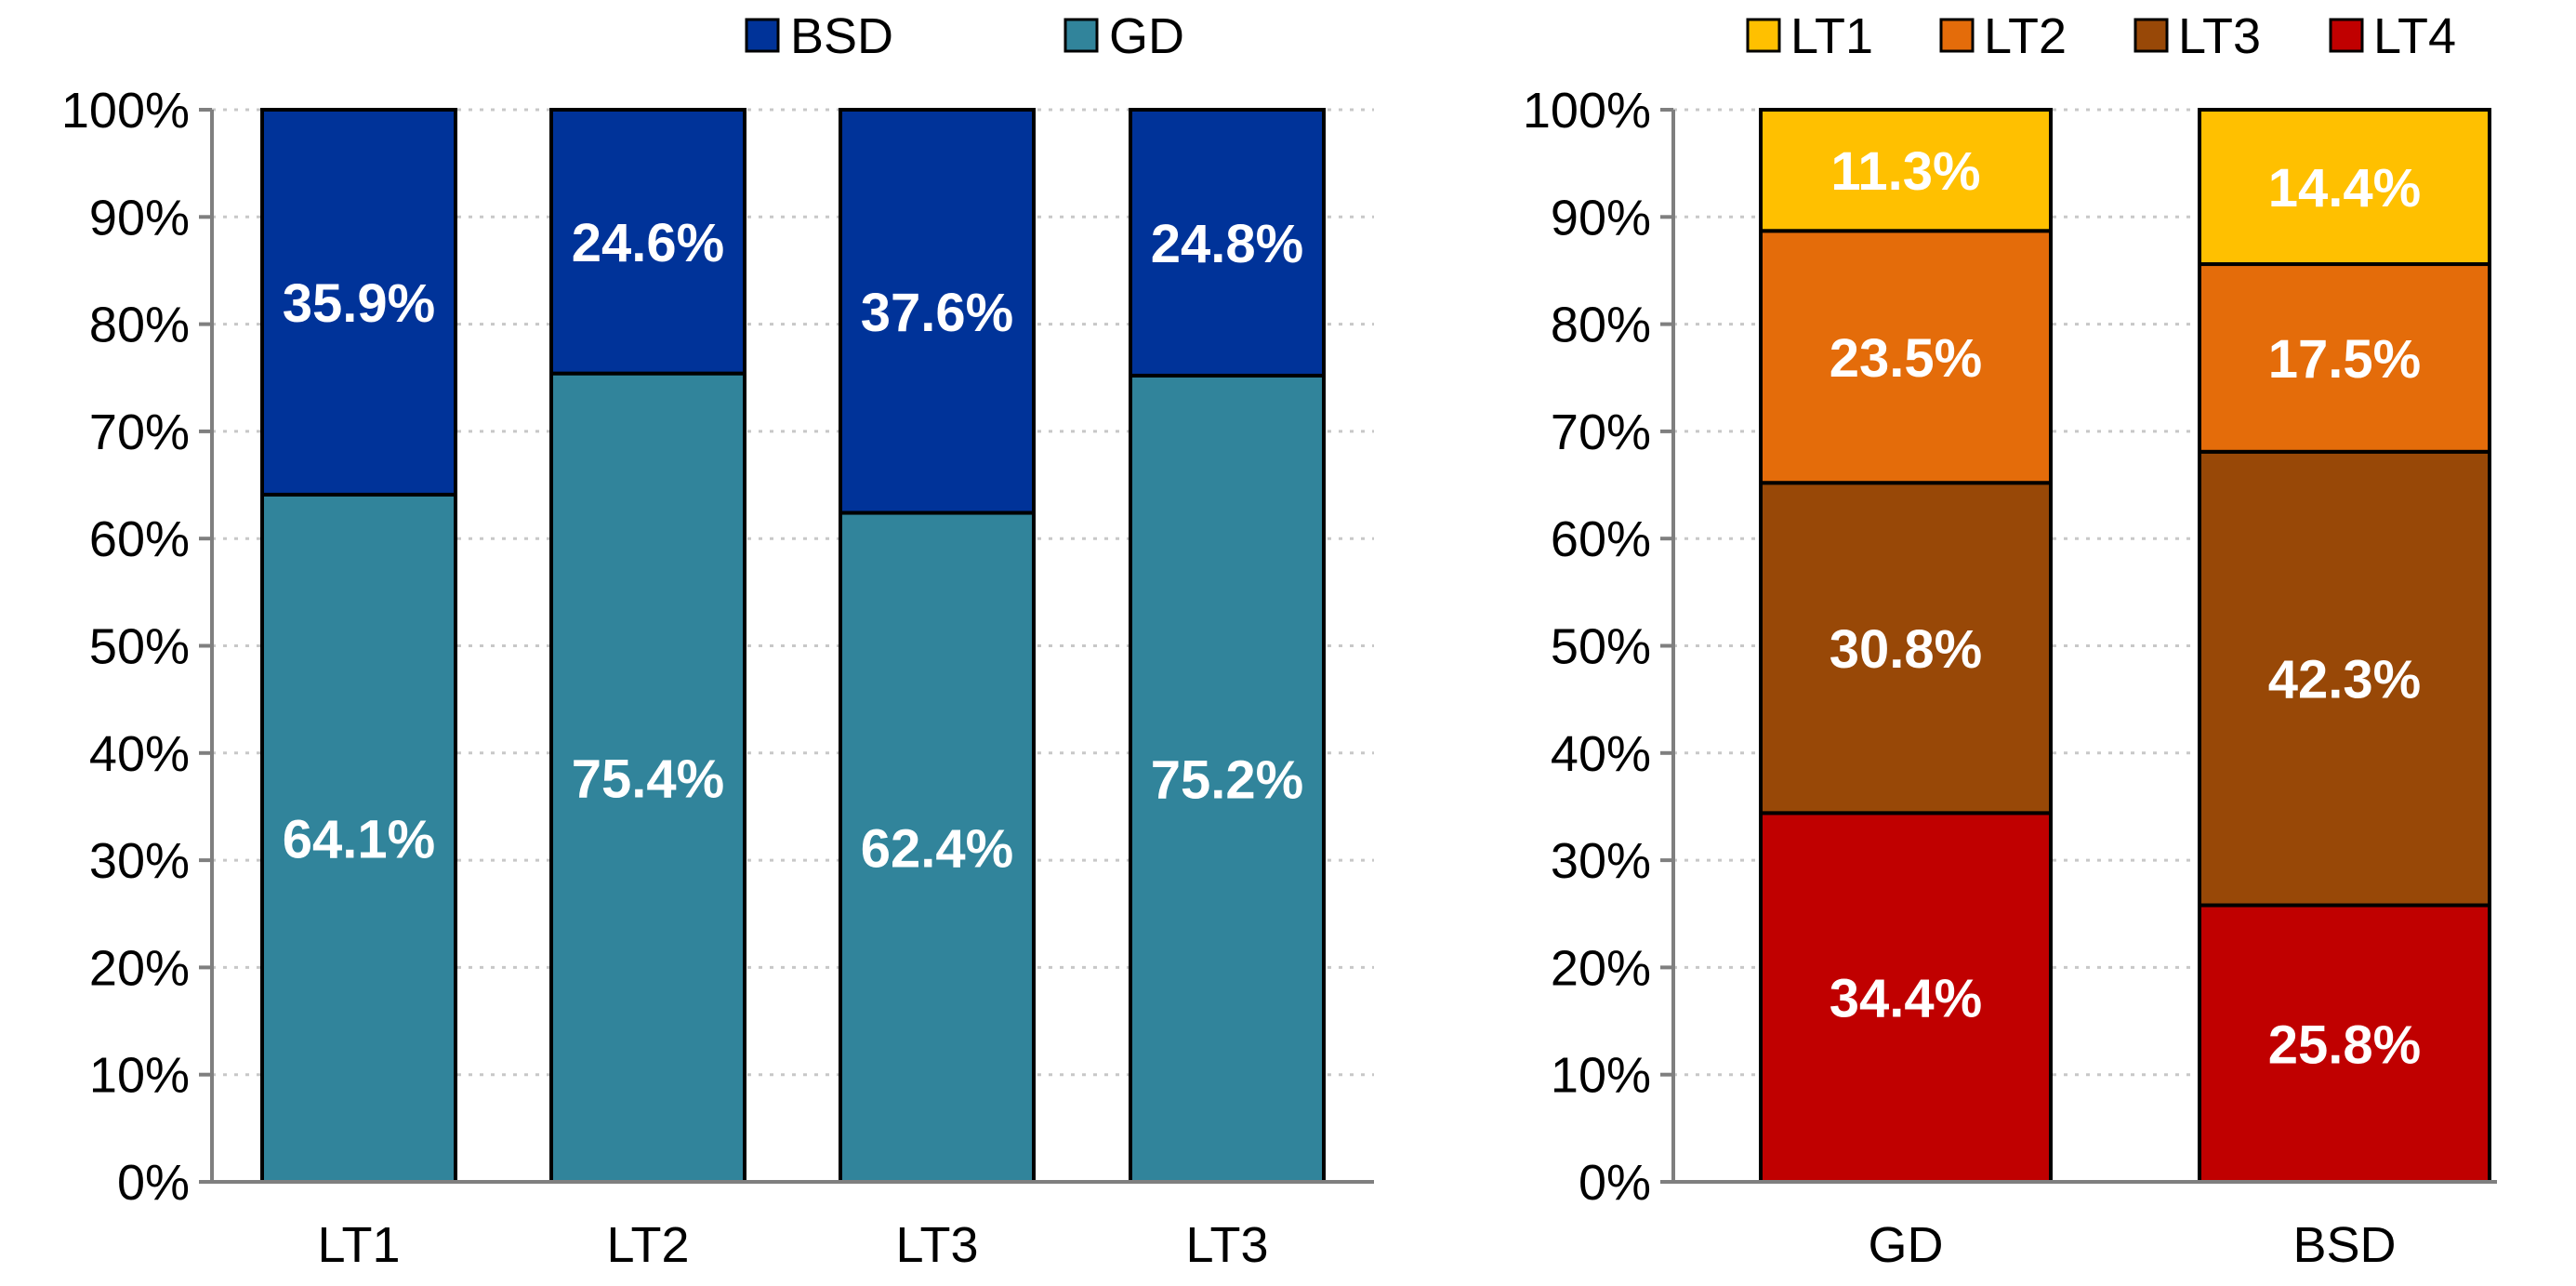  What do you see at coordinates (647, 1245) in the screenshot?
I see `x-tick-label: LT2` at bounding box center [647, 1245].